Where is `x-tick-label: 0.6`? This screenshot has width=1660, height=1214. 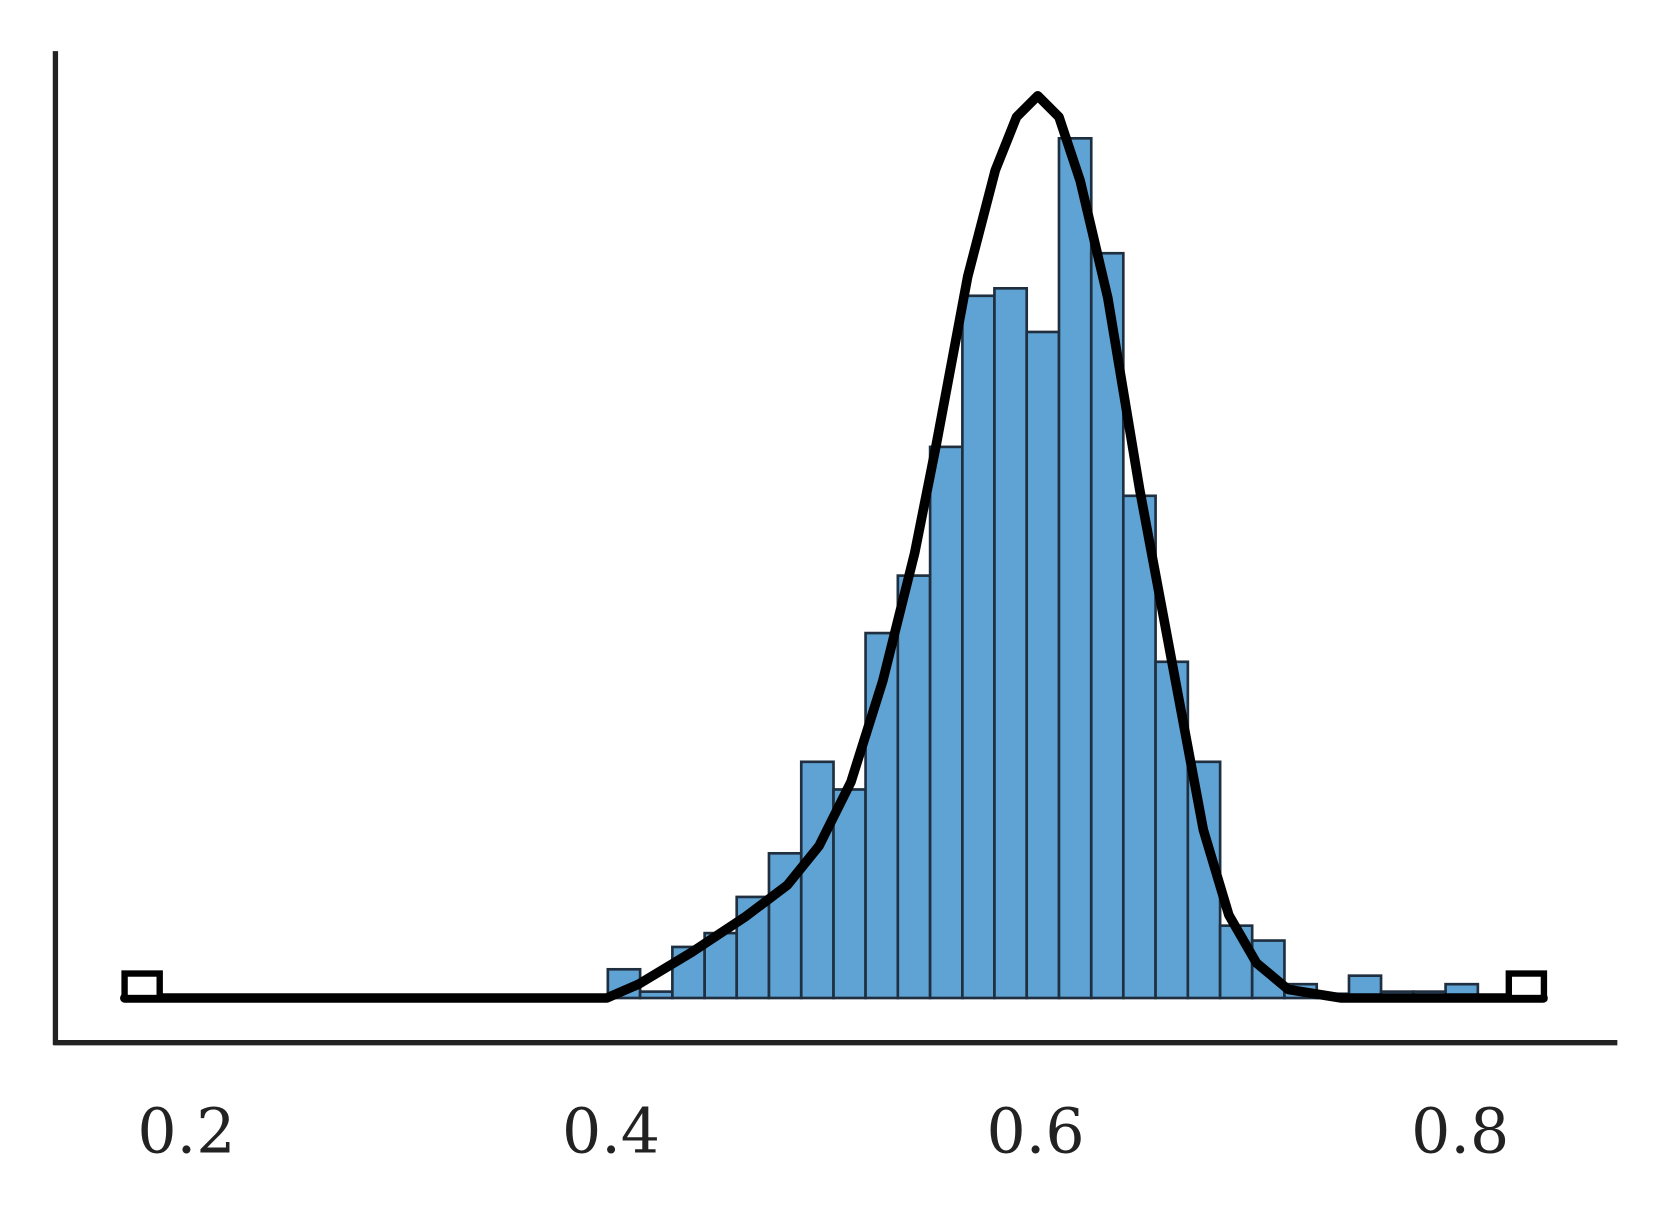 x-tick-label: 0.6 is located at coordinates (1036, 1131).